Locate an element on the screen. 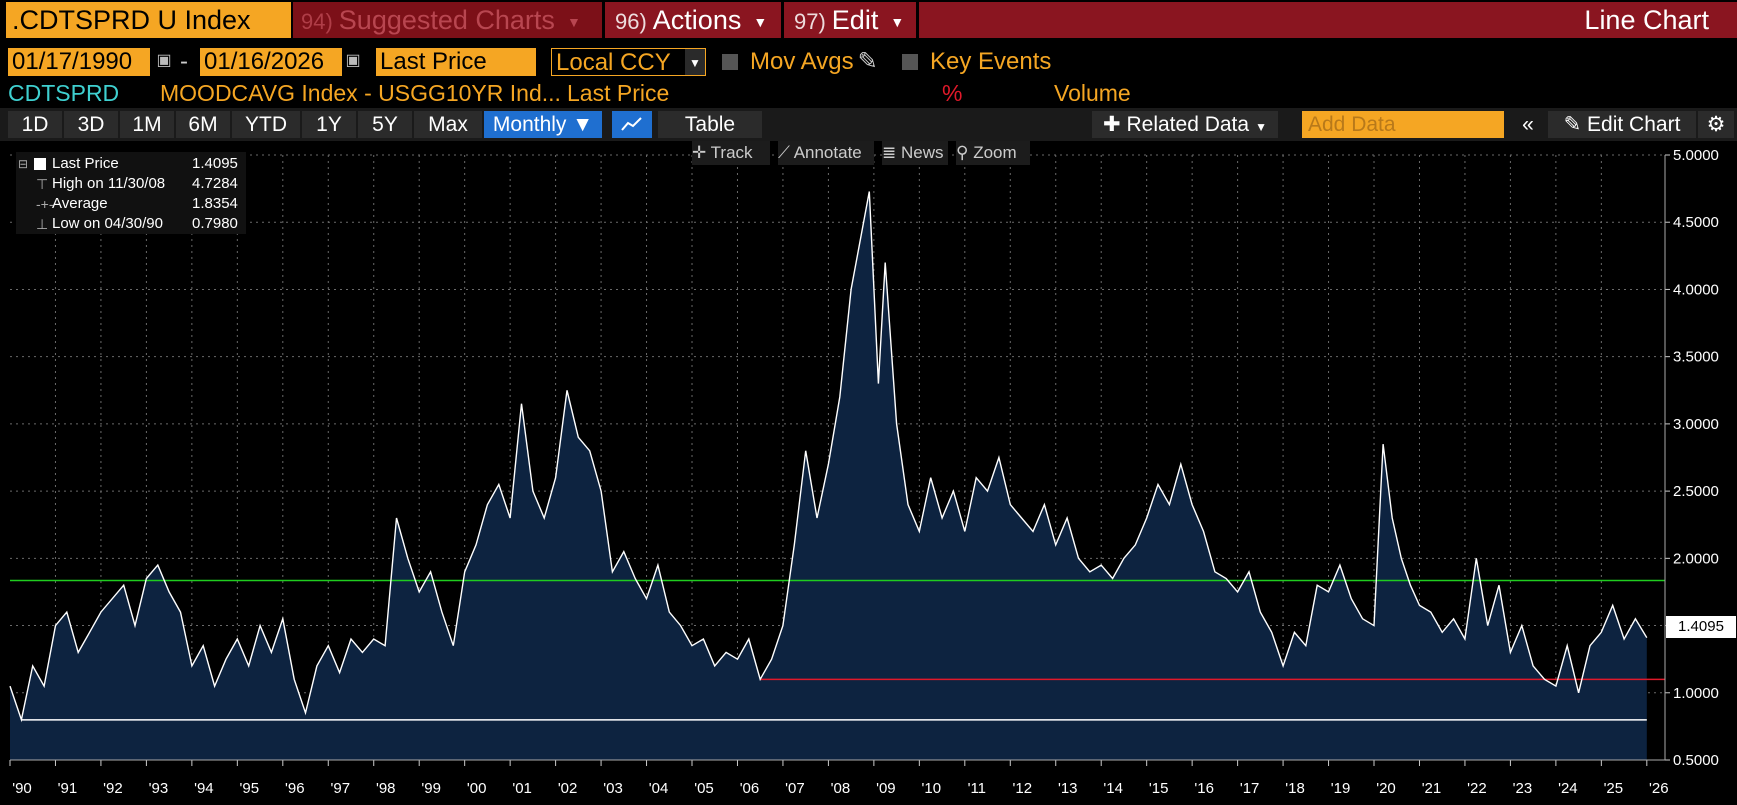 The height and width of the screenshot is (805, 1737). x-tick-label: '12 is located at coordinates (1022, 788).